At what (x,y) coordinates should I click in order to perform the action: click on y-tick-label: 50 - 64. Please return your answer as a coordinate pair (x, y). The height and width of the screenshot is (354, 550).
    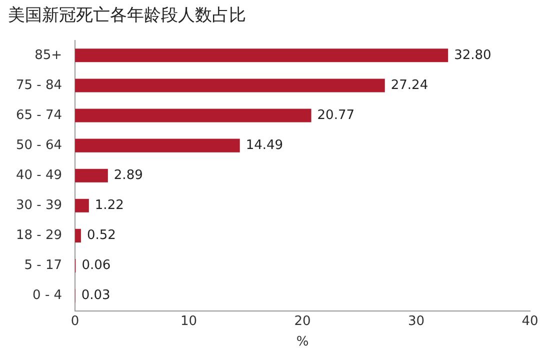
    Looking at the image, I should click on (39, 145).